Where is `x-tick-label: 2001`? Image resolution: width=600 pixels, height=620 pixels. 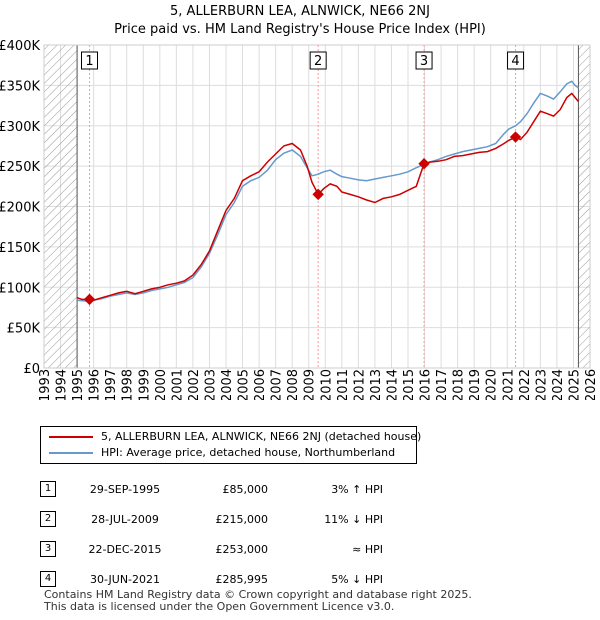
x-tick-label: 2001 is located at coordinates (177, 384).